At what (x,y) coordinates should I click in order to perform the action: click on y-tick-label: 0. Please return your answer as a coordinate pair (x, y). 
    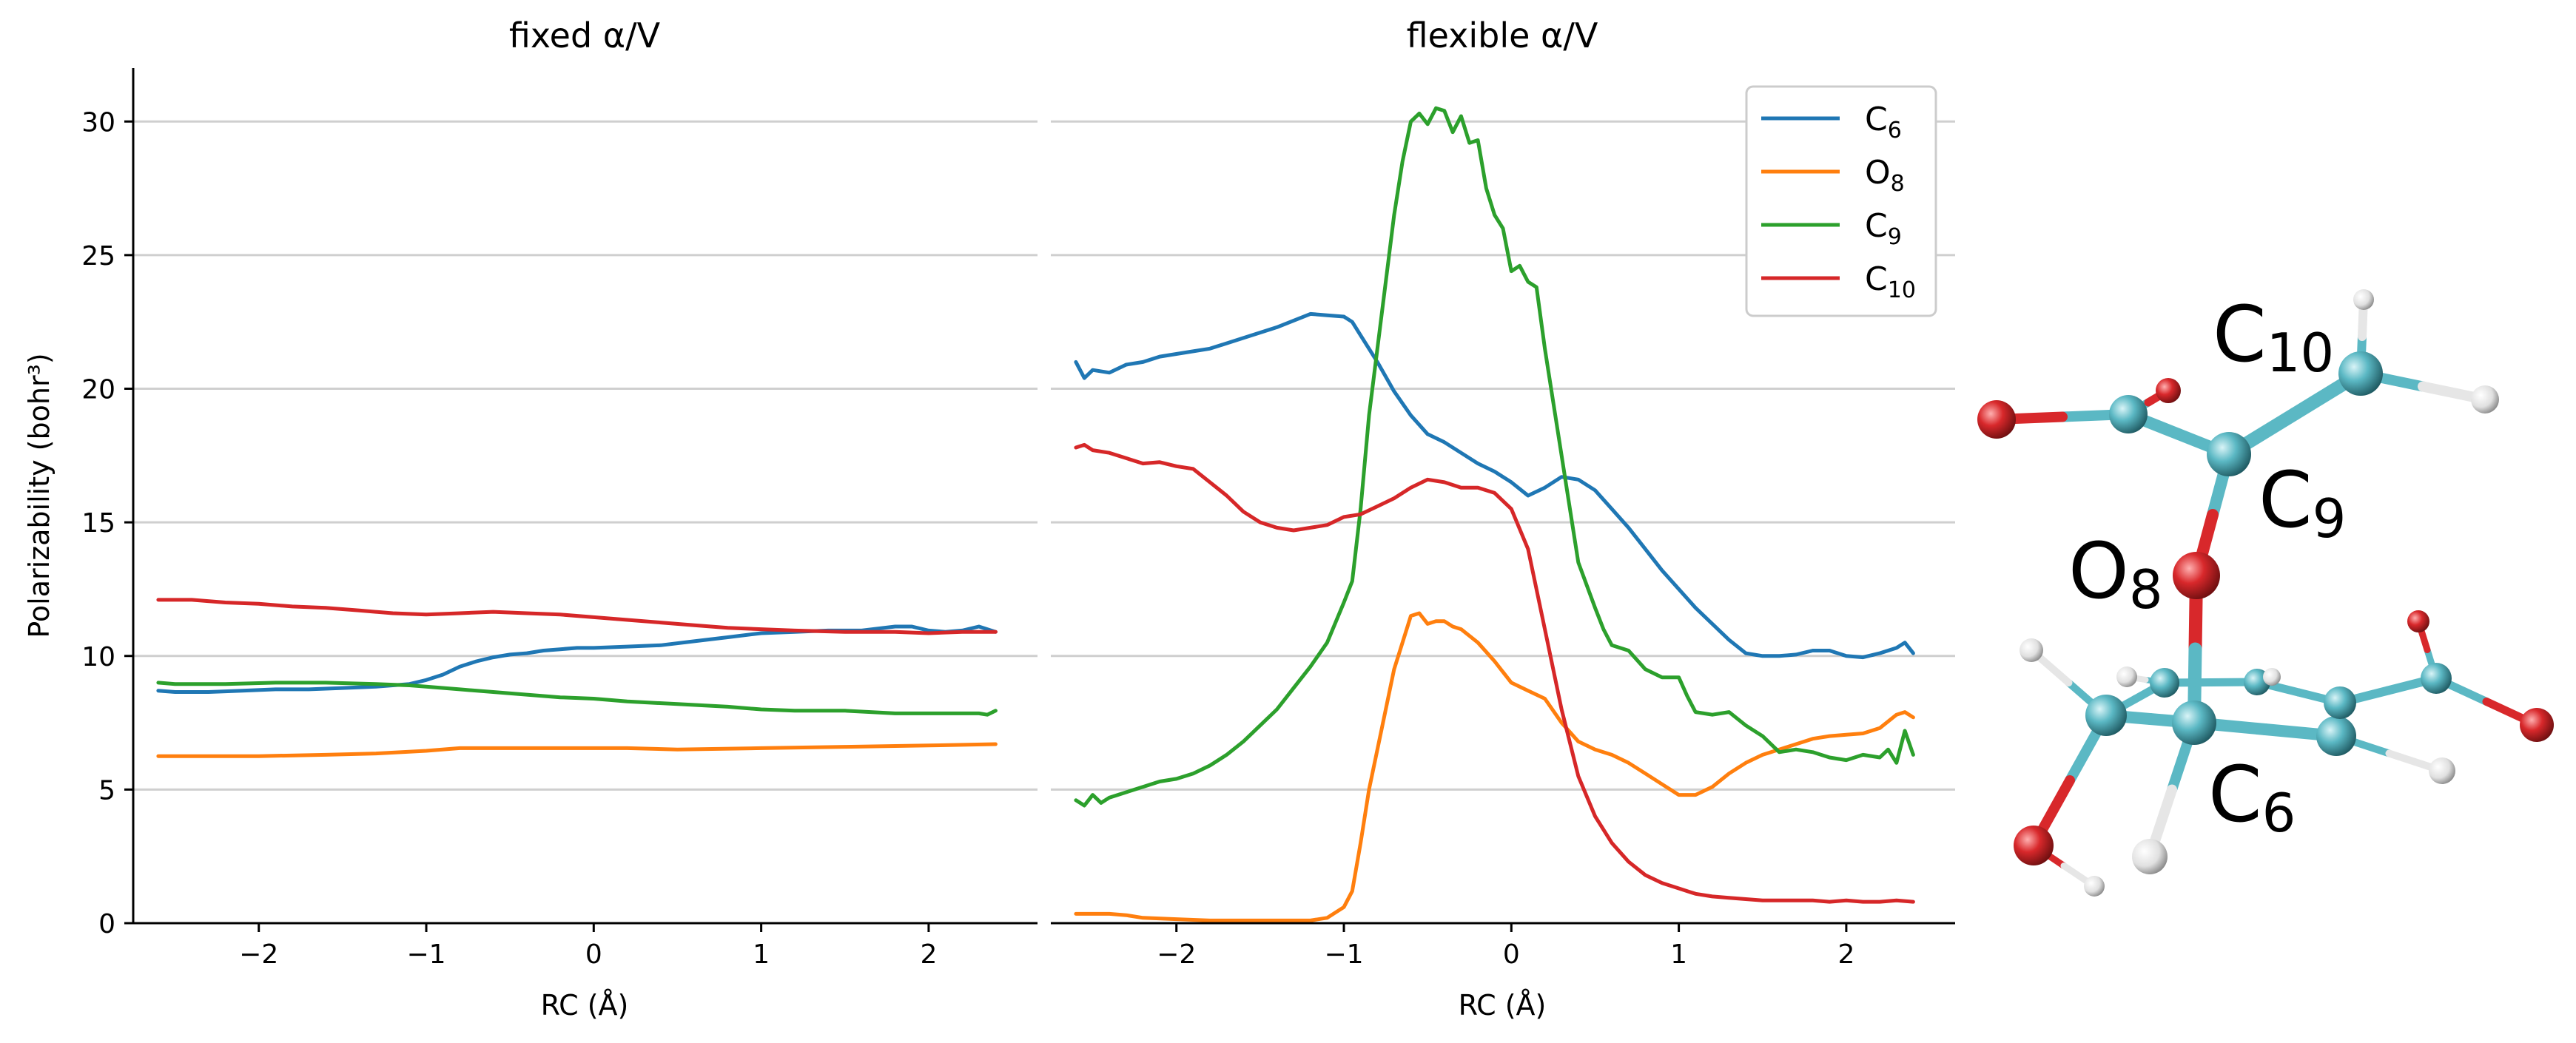
    Looking at the image, I should click on (106, 924).